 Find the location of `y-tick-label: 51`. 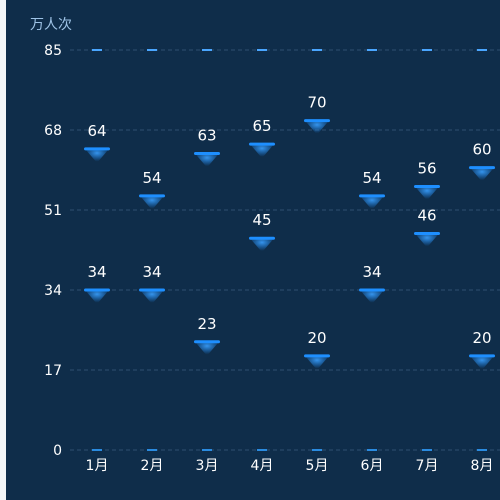

y-tick-label: 51 is located at coordinates (53, 211).